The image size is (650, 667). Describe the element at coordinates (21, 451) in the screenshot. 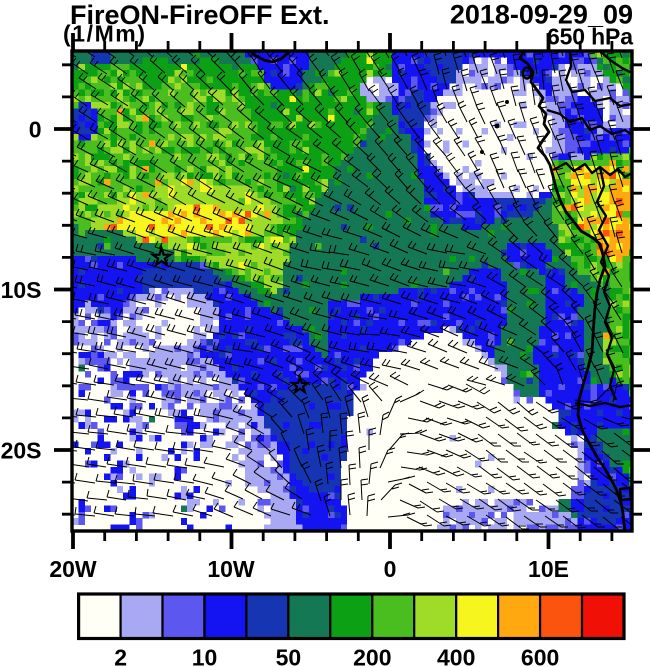

I see `svg-text: 20S` at that location.